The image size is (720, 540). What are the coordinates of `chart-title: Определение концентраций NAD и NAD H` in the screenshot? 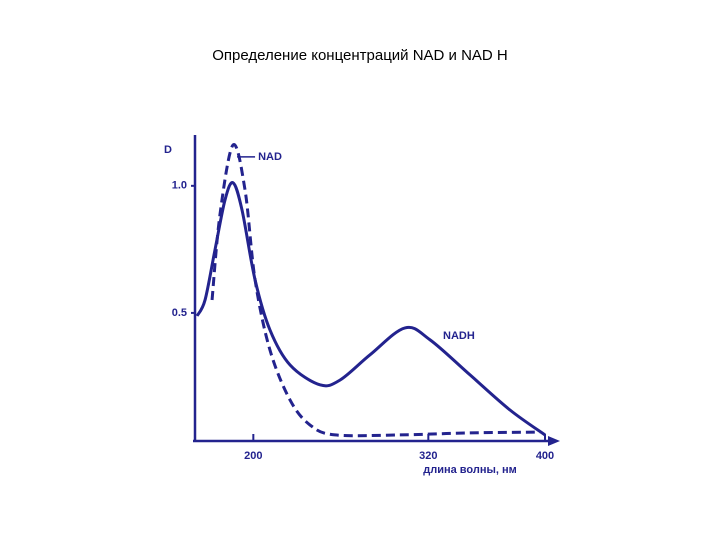 It's located at (360, 55).